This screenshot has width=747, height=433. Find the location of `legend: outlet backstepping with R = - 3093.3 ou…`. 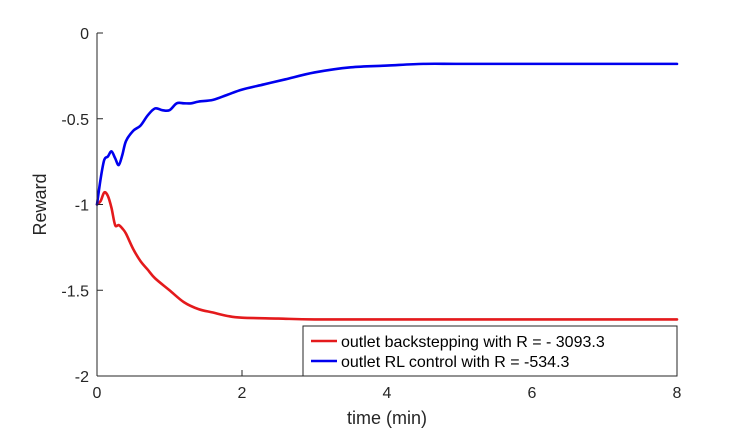

legend: outlet backstepping with R = - 3093.3 ou… is located at coordinates (490, 351).